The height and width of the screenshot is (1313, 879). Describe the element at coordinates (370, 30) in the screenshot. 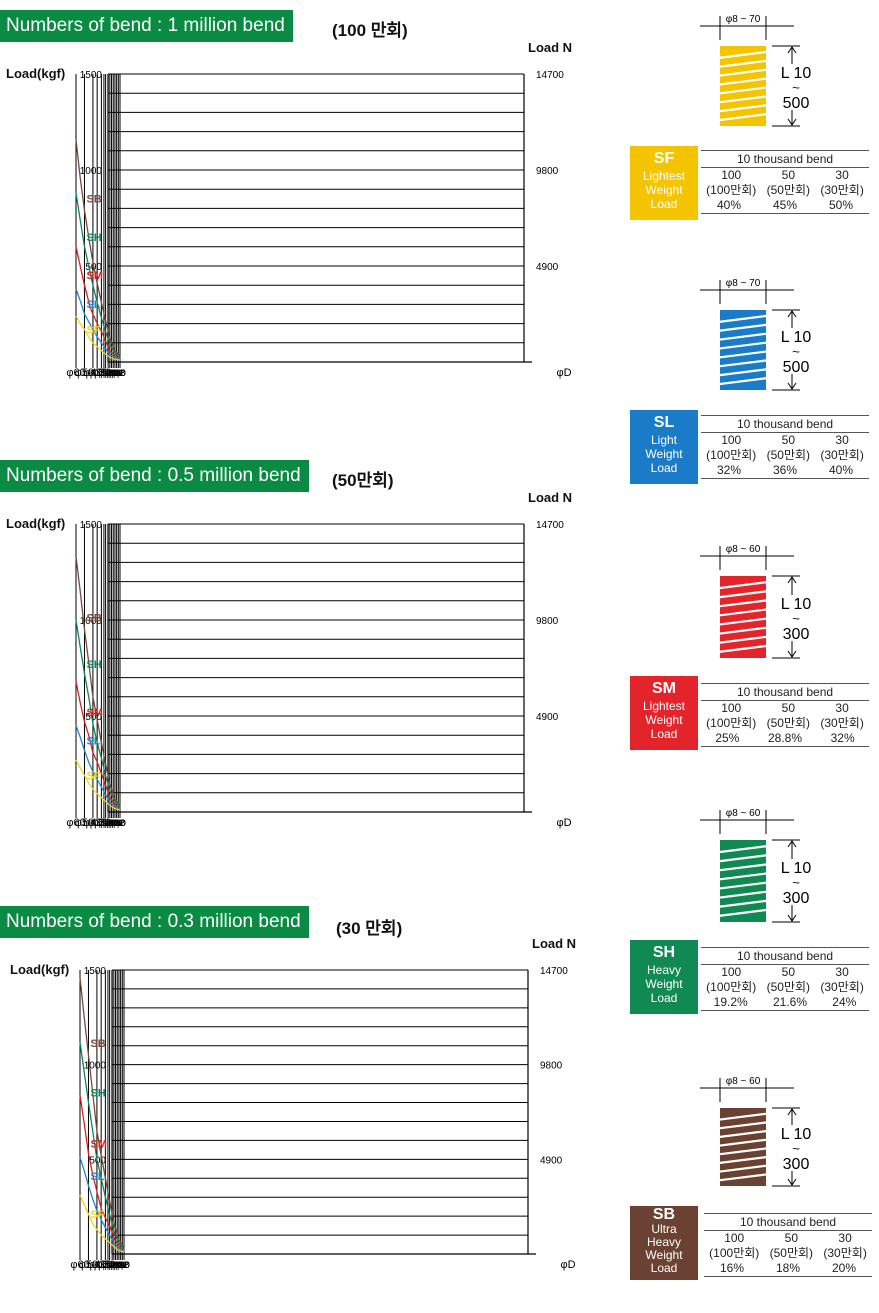

I see `chart-subtitle: (100 만회)` at that location.